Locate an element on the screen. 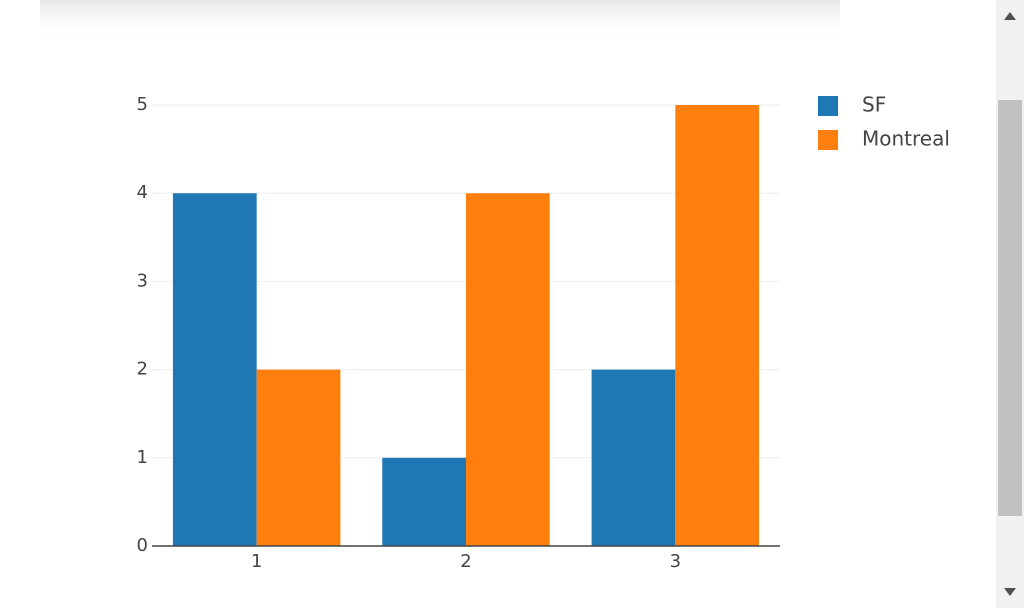 The image size is (1024, 612). x-tick-label: 1 is located at coordinates (256, 561).